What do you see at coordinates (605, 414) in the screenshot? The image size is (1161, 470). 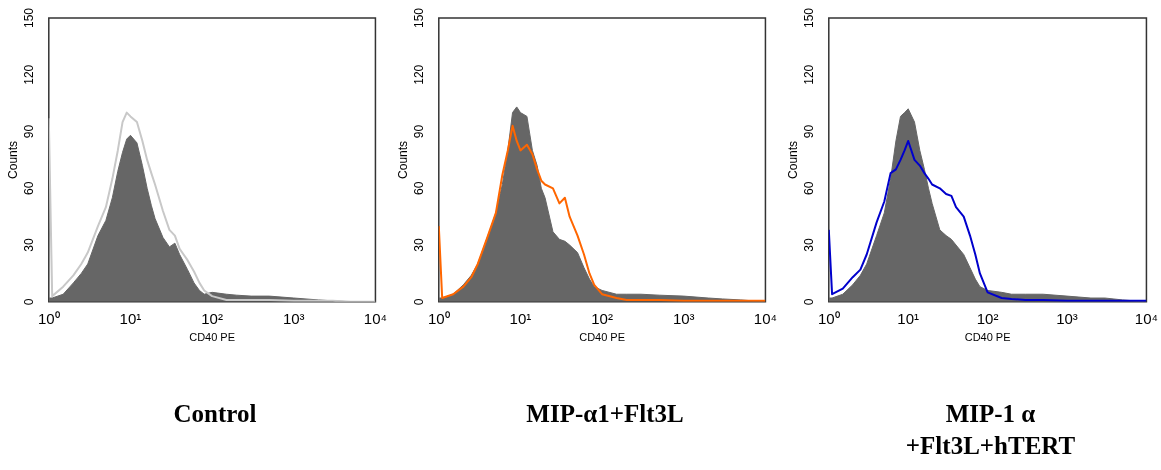 I see `text: MIP-α1+Flt3L` at bounding box center [605, 414].